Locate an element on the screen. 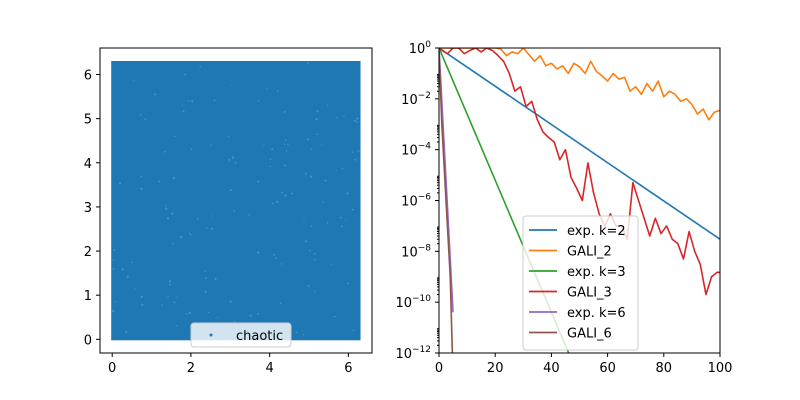 The height and width of the screenshot is (400, 800). y-tick-label: 10⁻² is located at coordinates (416, 99).